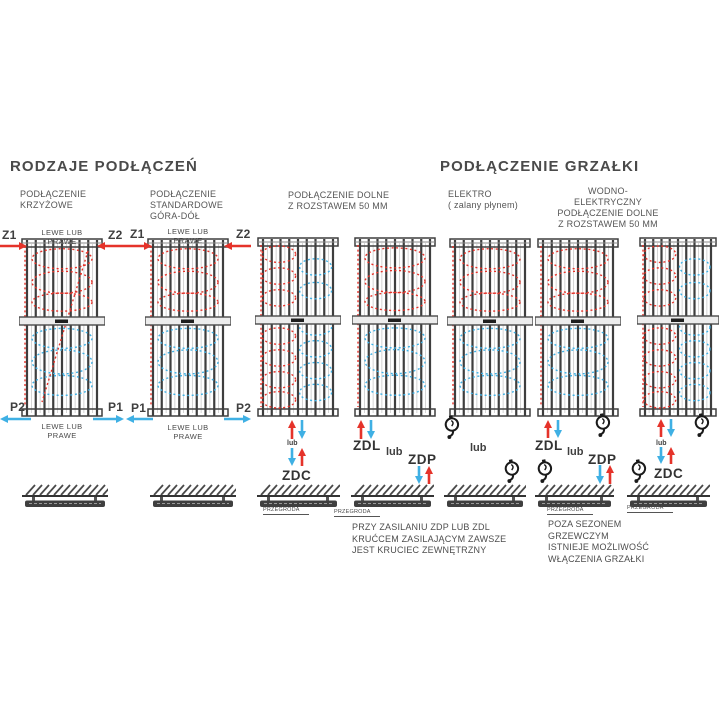 The image size is (720, 720). Describe the element at coordinates (395, 329) in the screenshot. I see `radiator-zdl-zdp` at that location.